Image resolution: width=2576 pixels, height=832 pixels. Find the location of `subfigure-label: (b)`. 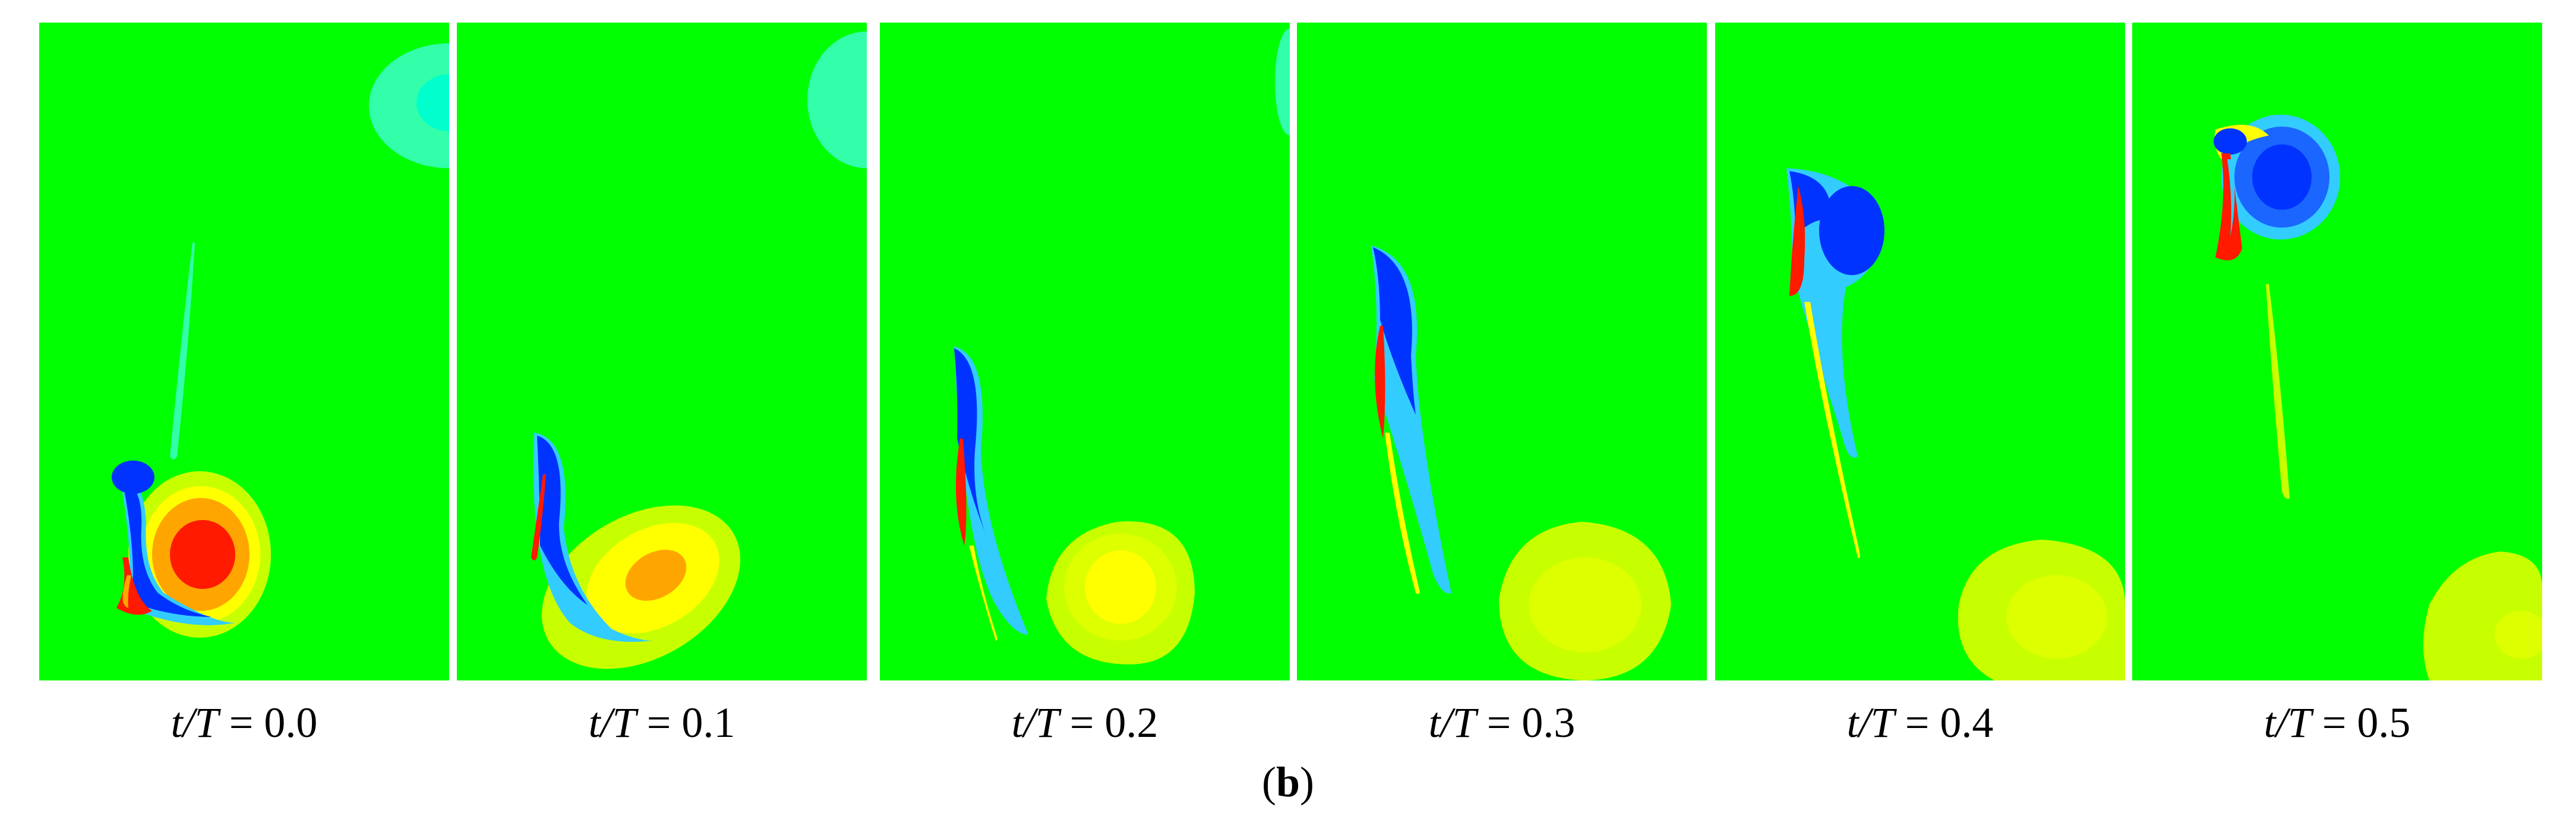

subfigure-label: (b) is located at coordinates (1287, 782).